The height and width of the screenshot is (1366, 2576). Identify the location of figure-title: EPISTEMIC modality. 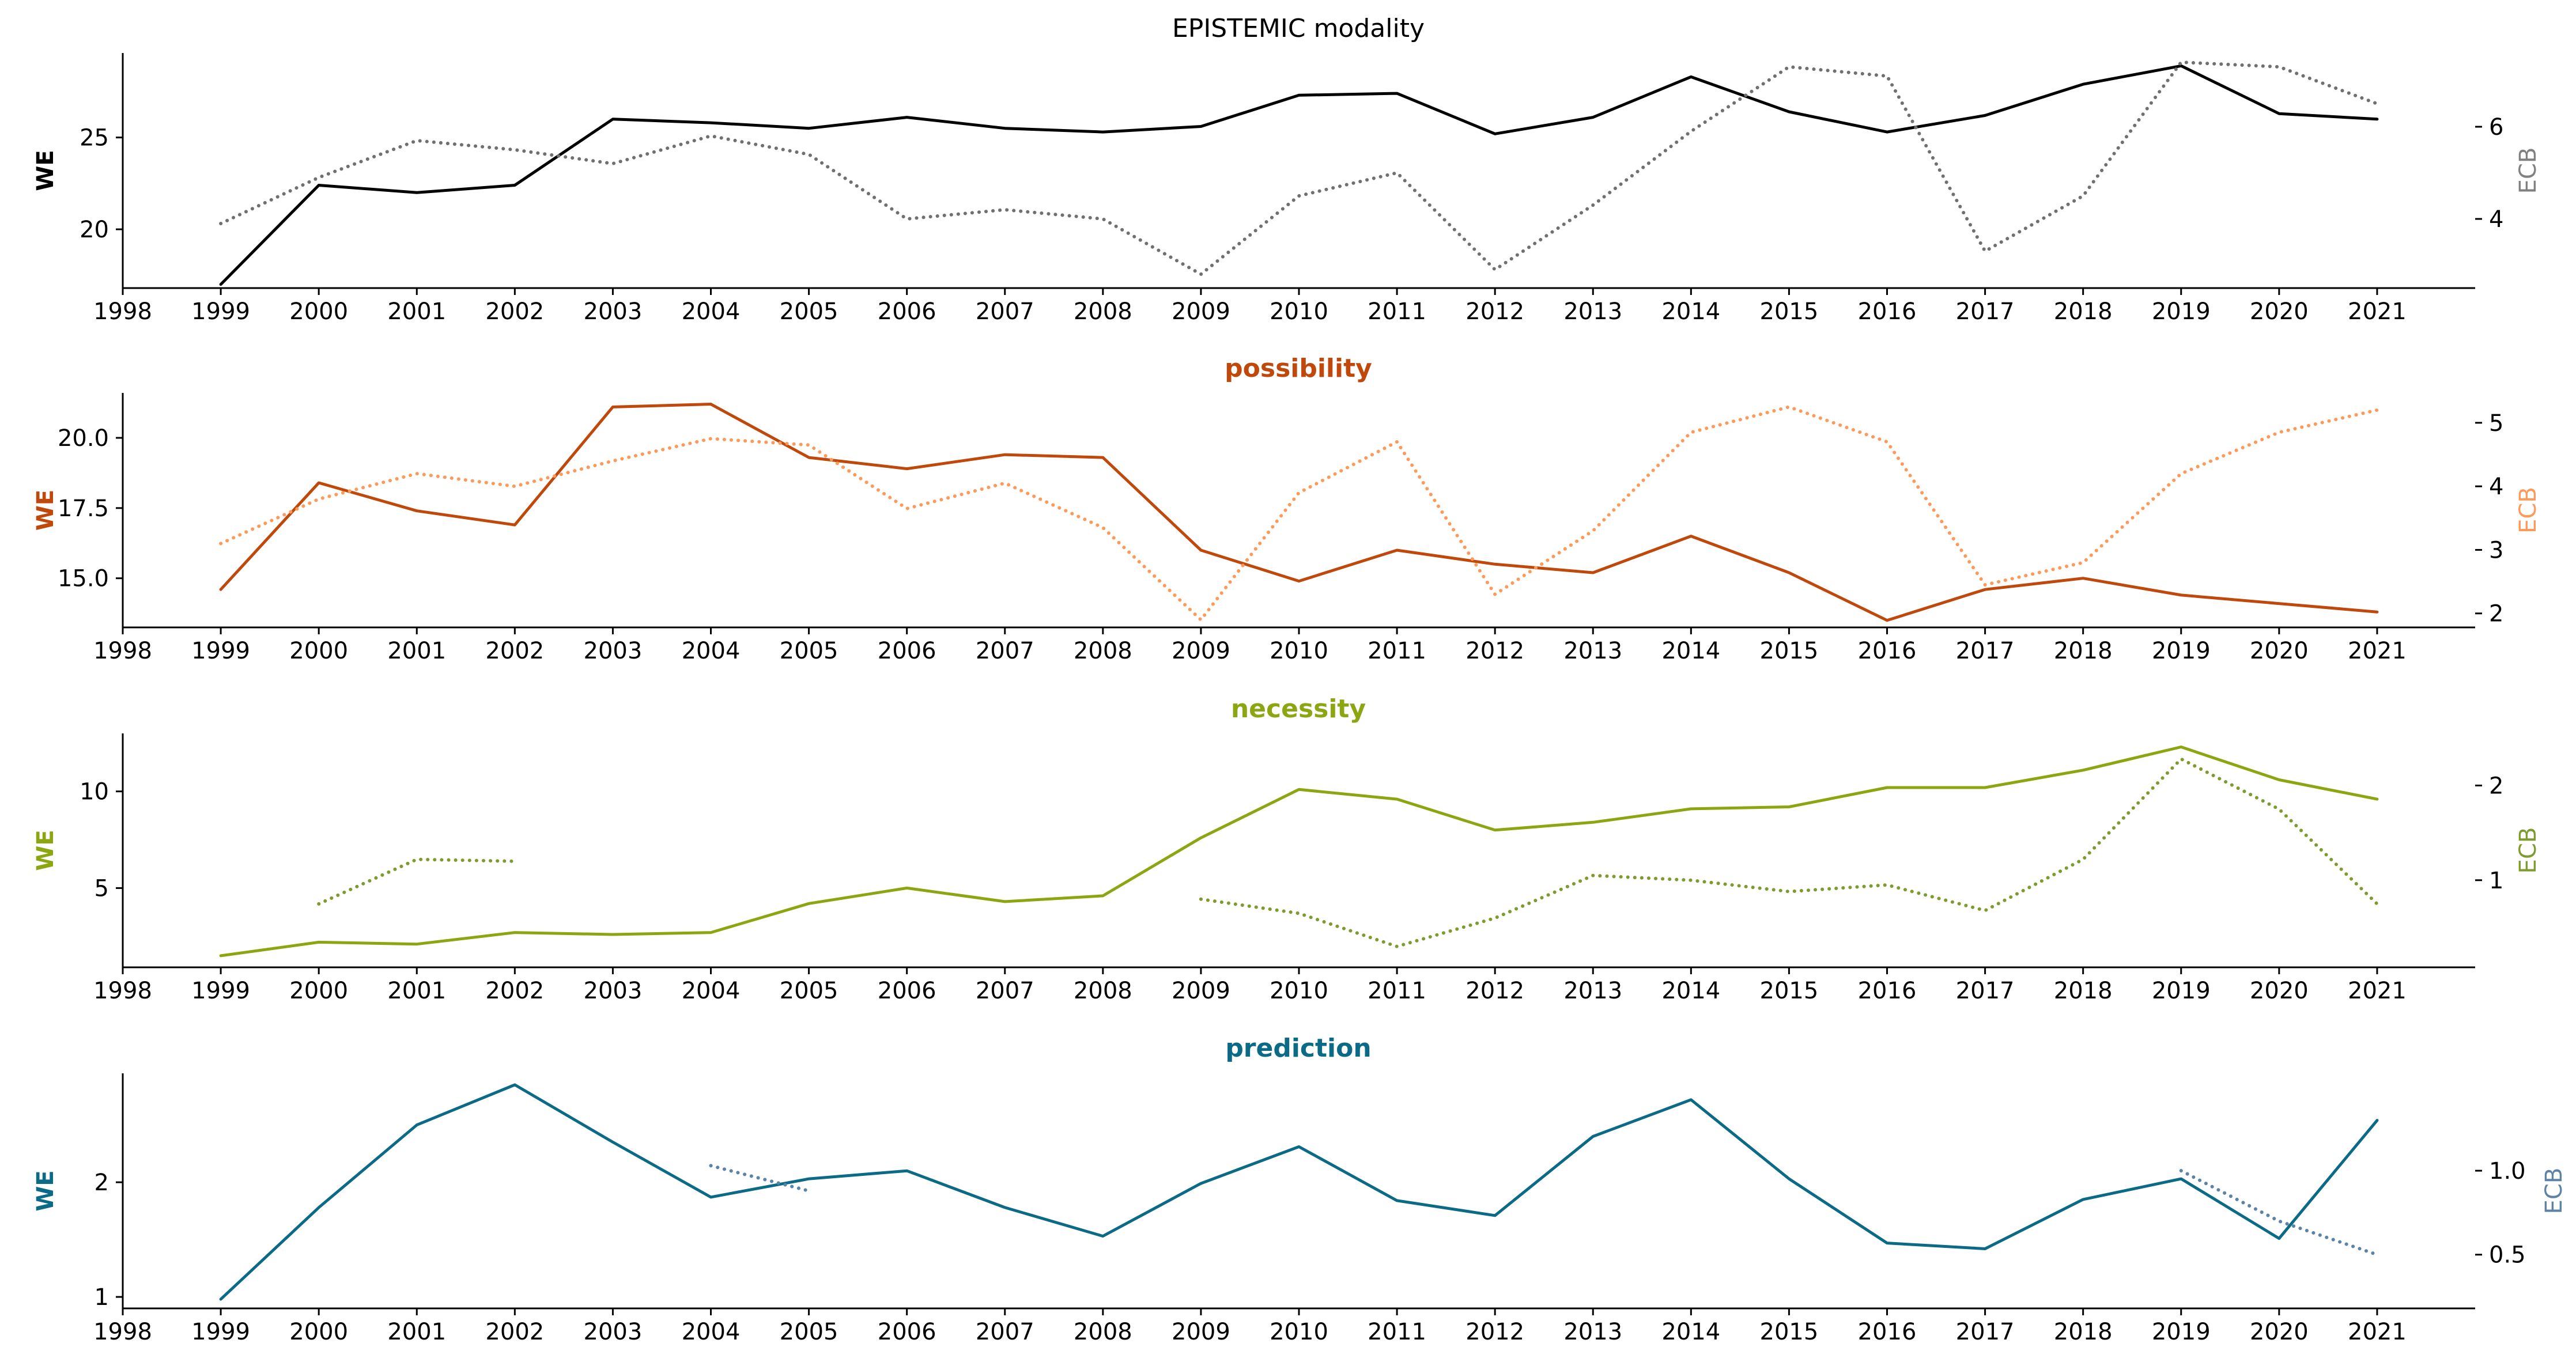
(1298, 28).